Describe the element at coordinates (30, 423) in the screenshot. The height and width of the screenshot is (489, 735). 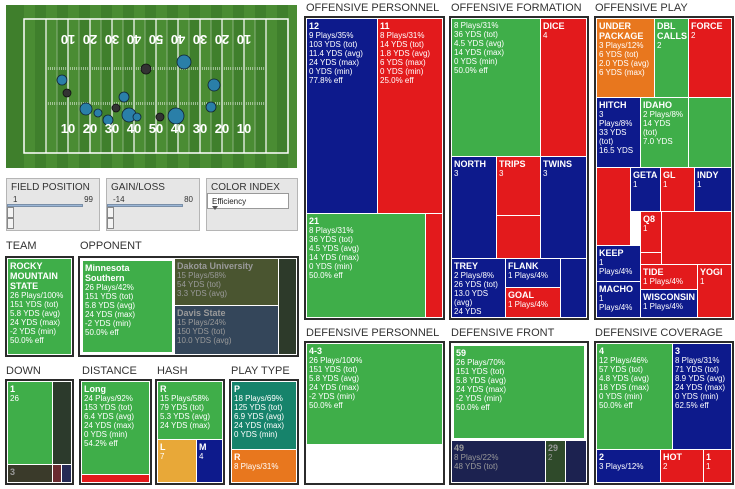
I see `tile: 1 26` at that location.